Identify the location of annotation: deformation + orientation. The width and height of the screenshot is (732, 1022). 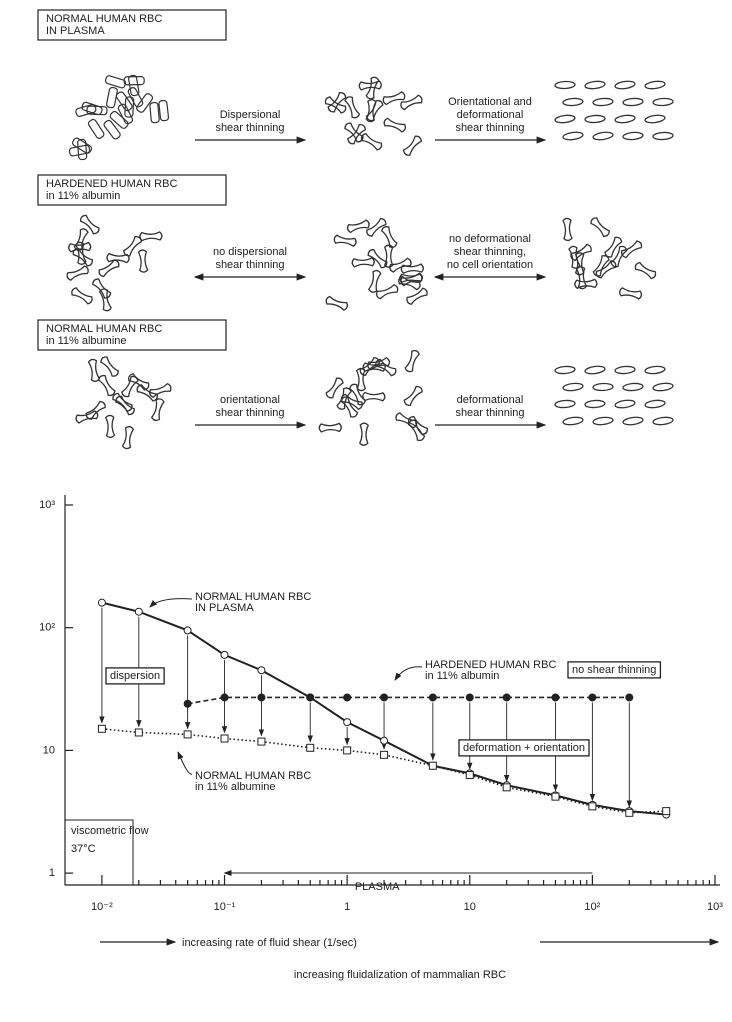
(524, 748).